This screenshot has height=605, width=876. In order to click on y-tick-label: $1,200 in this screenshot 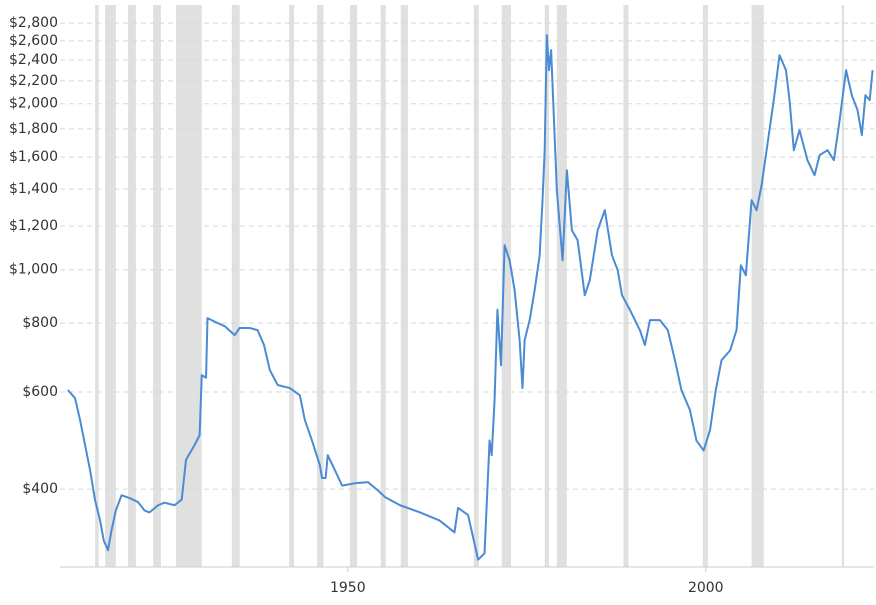, I will do `click(33, 226)`.